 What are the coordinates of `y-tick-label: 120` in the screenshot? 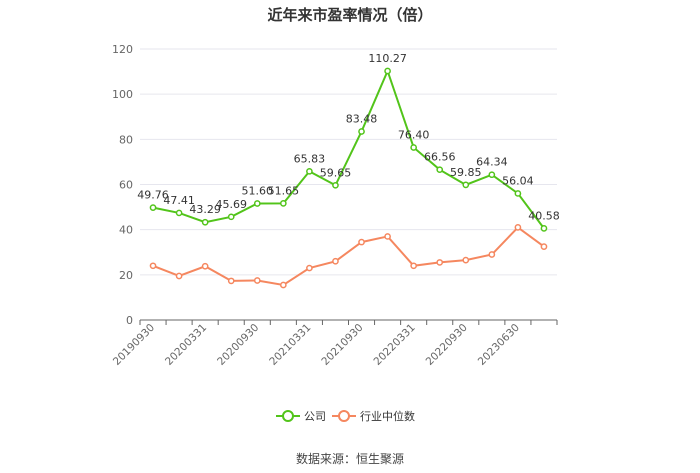 It's located at (122, 49).